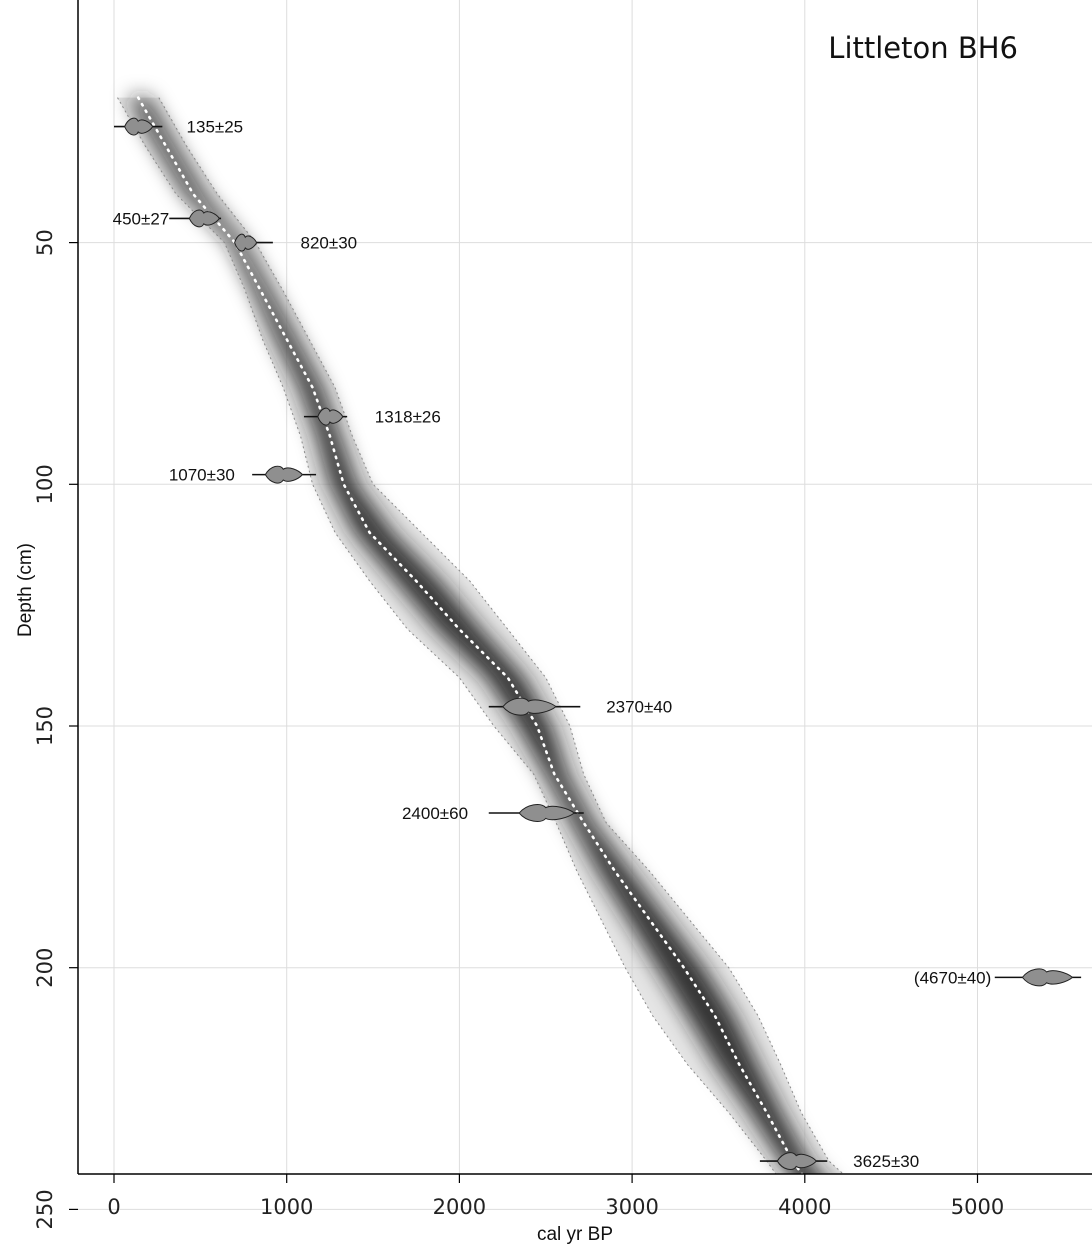 The image size is (1092, 1245). I want to click on date-label: 820±30, so click(329, 243).